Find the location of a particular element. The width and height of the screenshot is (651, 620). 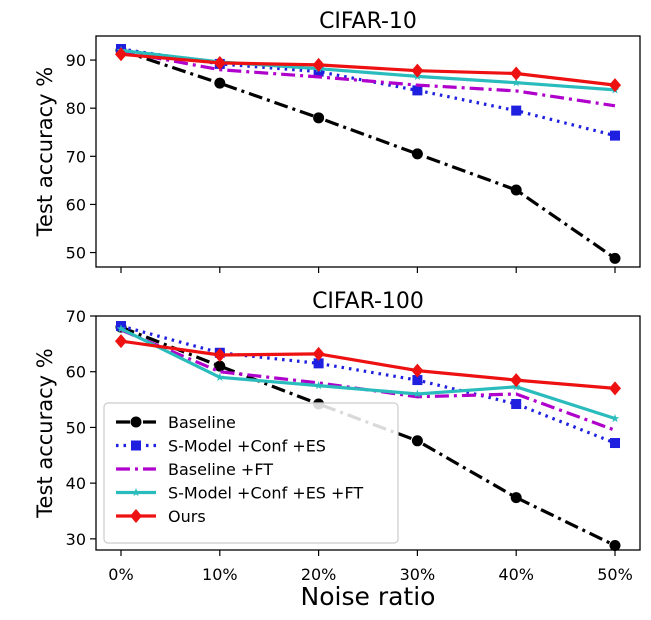

figure-xlabel: Noise ratio is located at coordinates (368, 596).